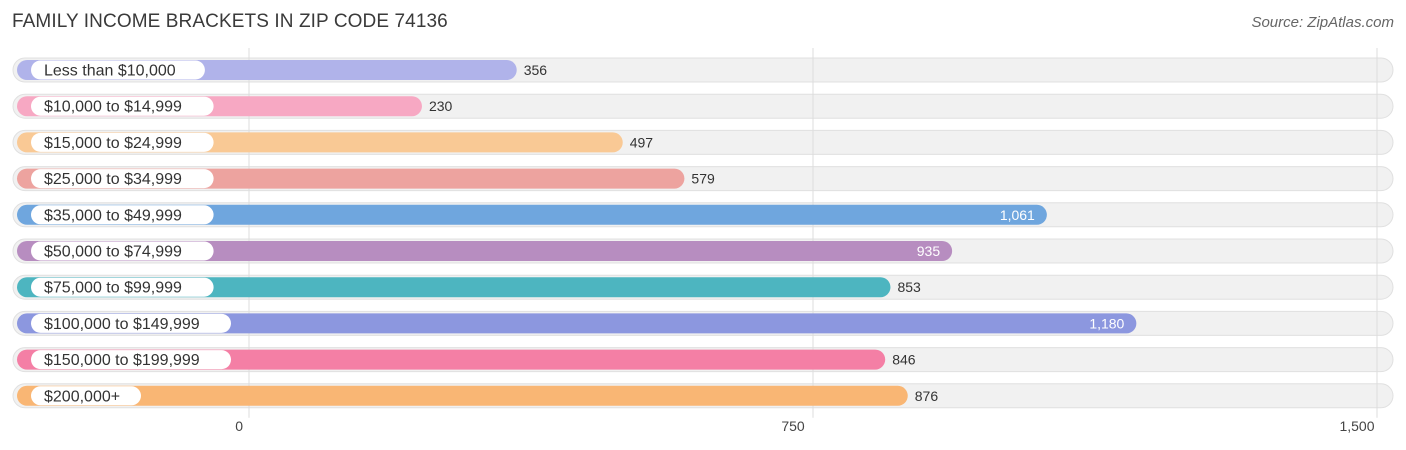 This screenshot has width=1406, height=450. I want to click on value-label: 497, so click(642, 142).